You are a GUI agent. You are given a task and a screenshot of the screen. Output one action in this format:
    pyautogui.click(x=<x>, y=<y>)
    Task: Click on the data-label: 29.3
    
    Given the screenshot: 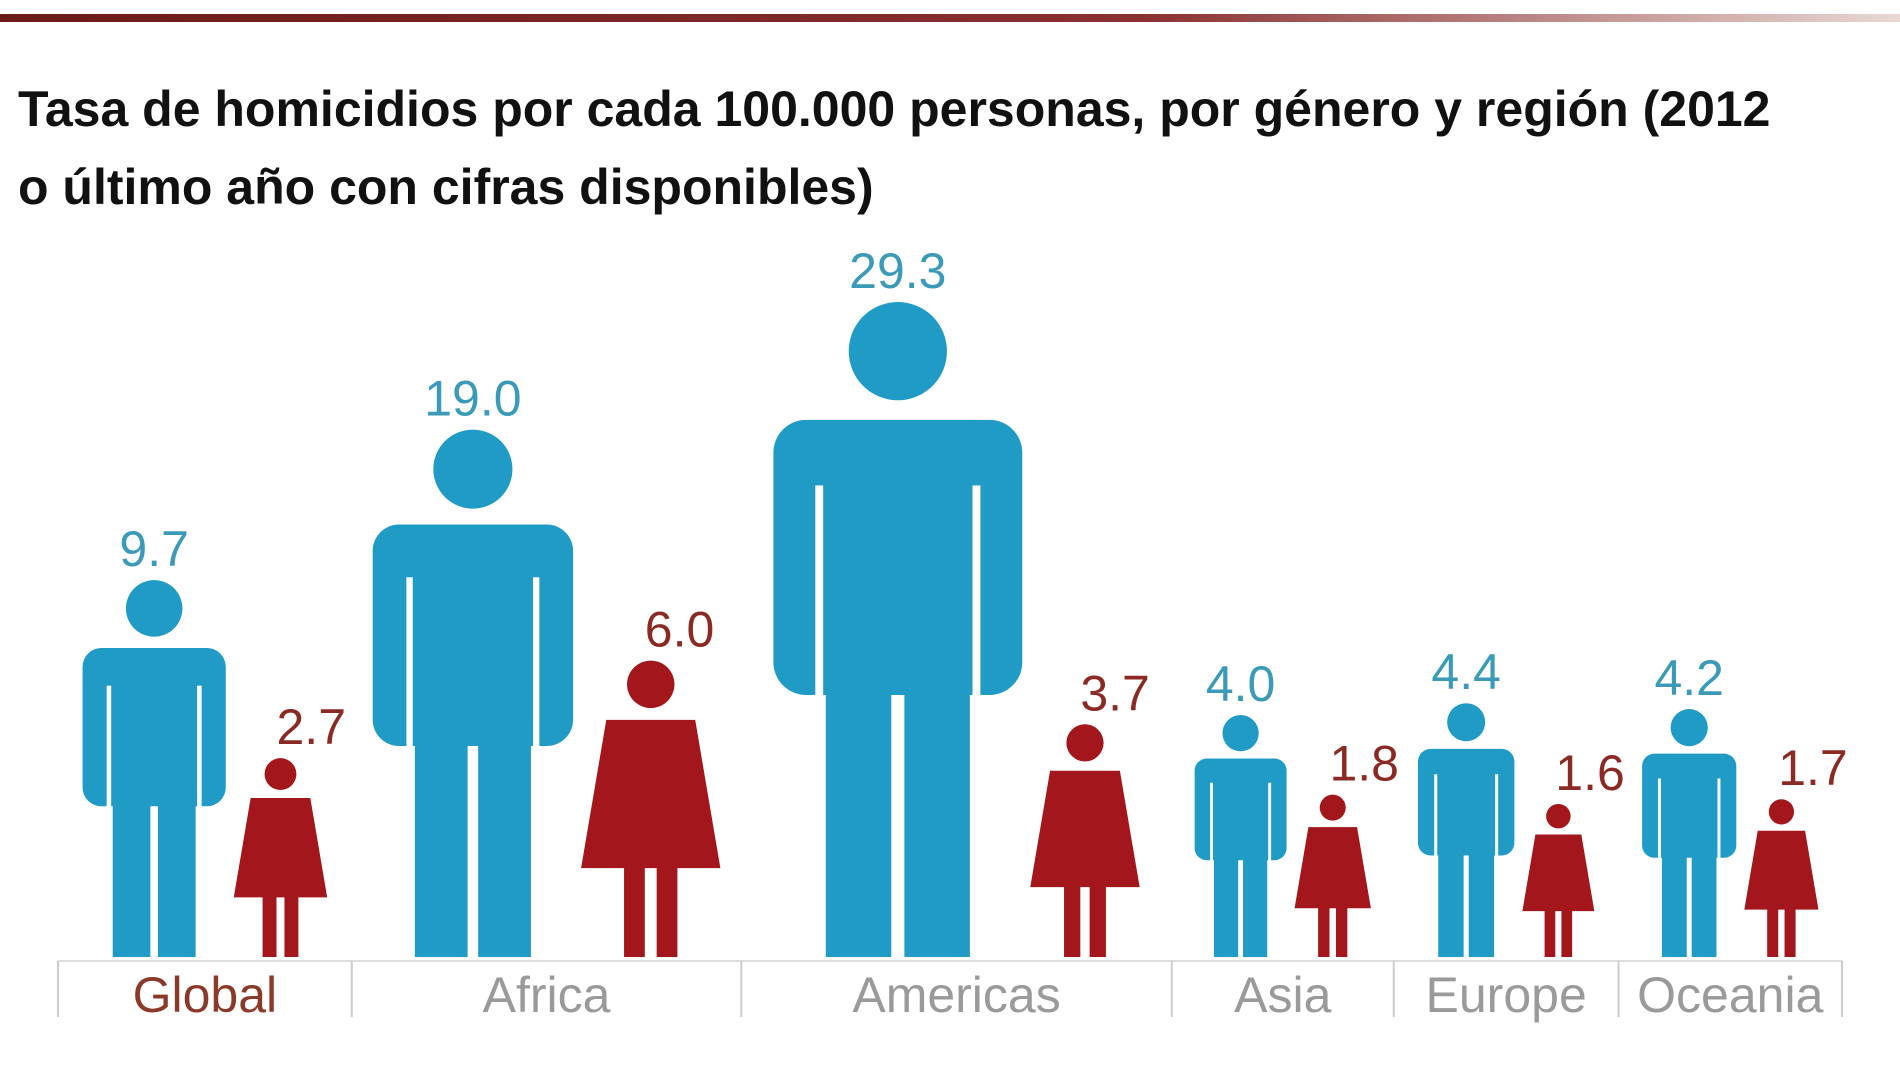 What is the action you would take?
    pyautogui.click(x=897, y=271)
    